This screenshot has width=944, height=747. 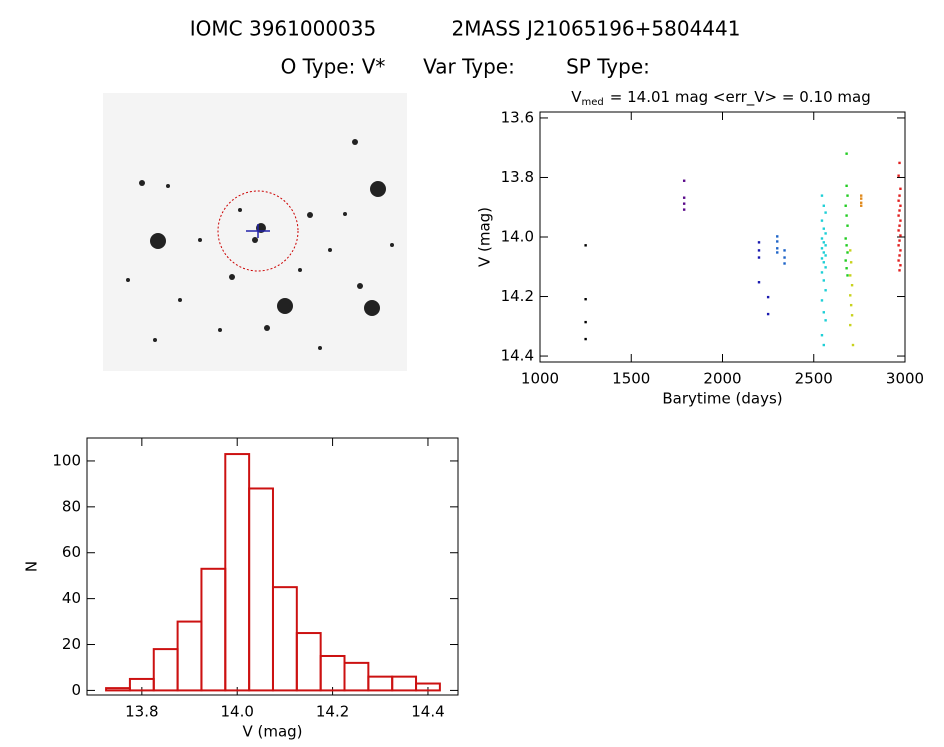 What do you see at coordinates (517, 177) in the screenshot?
I see `y-tick-label: 13.8` at bounding box center [517, 177].